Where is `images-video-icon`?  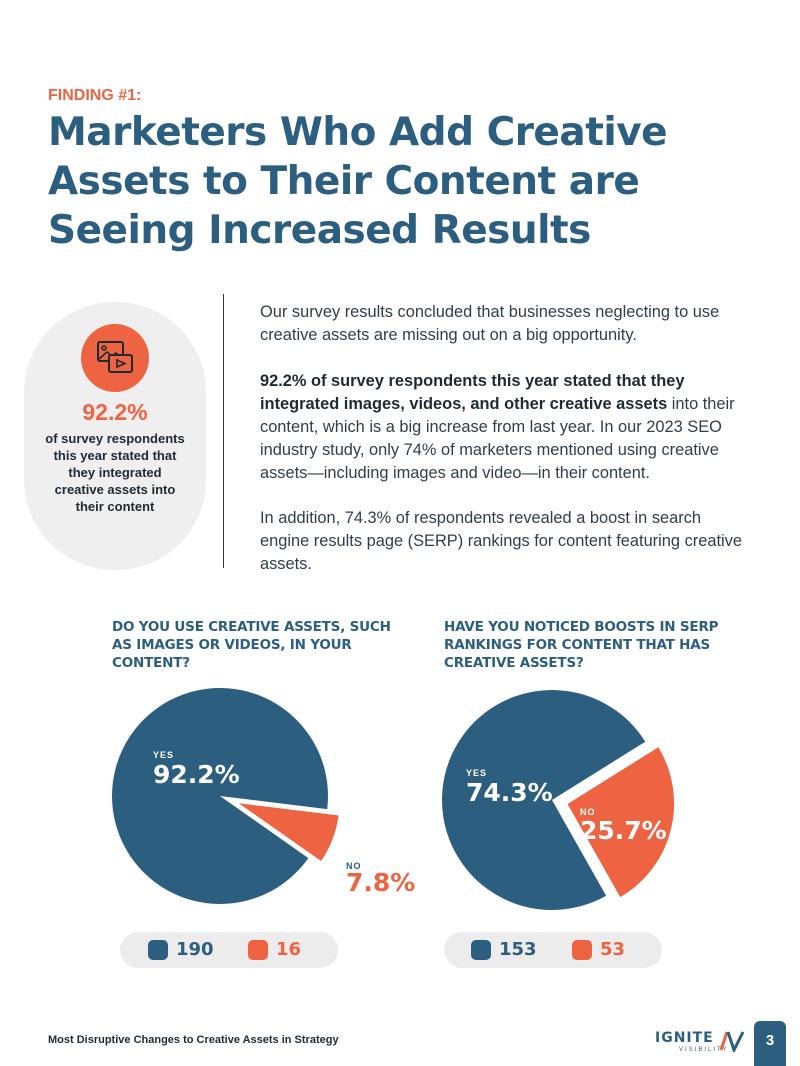
images-video-icon is located at coordinates (115, 358).